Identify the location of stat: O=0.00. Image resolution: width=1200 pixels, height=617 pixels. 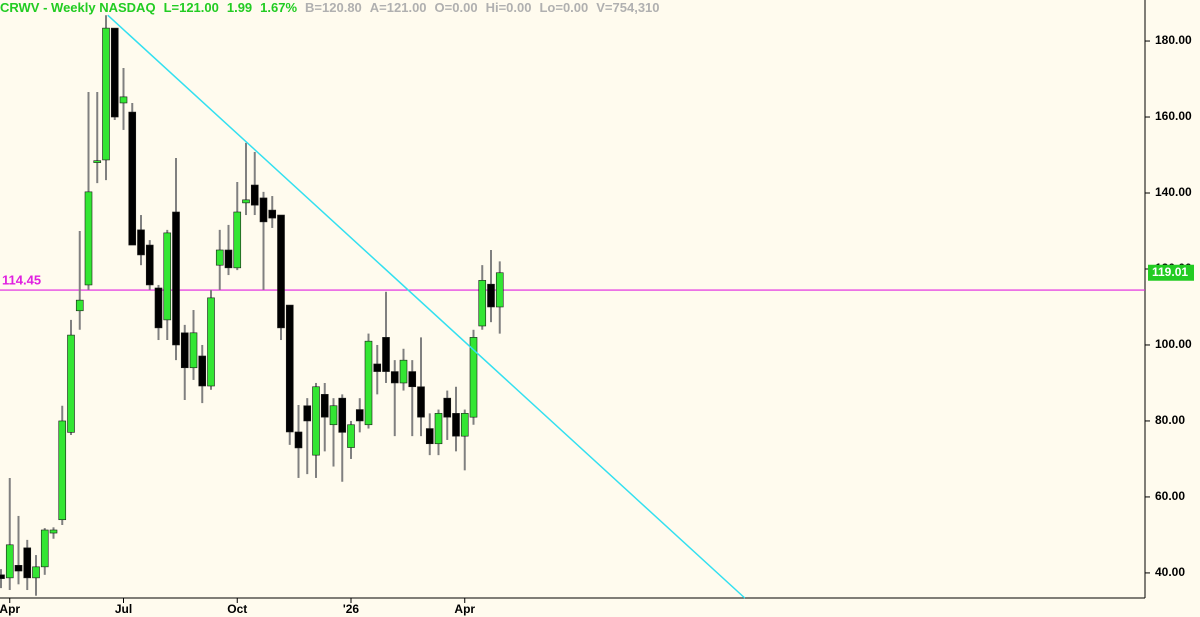
(456, 7).